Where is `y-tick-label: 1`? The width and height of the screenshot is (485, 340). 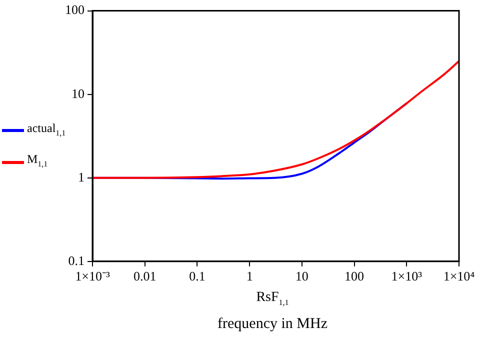 y-tick-label: 1 is located at coordinates (81, 176).